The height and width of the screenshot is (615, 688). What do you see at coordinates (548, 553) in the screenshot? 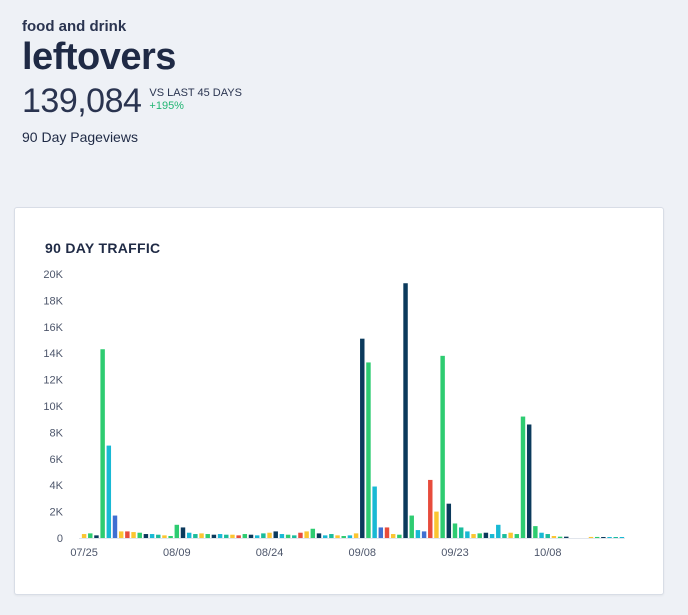
I see `x-tick-label: 10/08` at bounding box center [548, 553].